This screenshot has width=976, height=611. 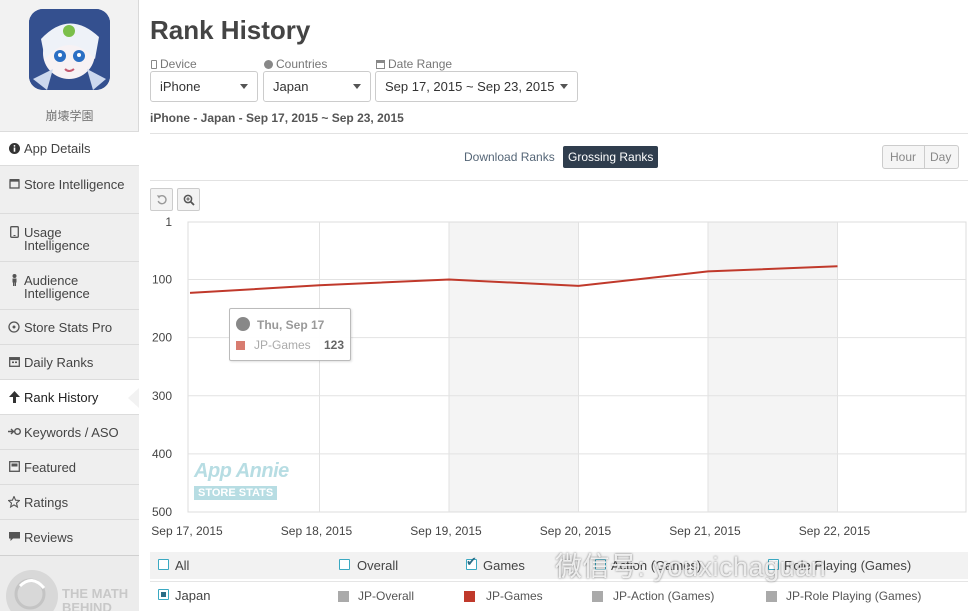 I want to click on sidebar-item-daily-ranks: Daily Ranks, so click(x=69, y=361).